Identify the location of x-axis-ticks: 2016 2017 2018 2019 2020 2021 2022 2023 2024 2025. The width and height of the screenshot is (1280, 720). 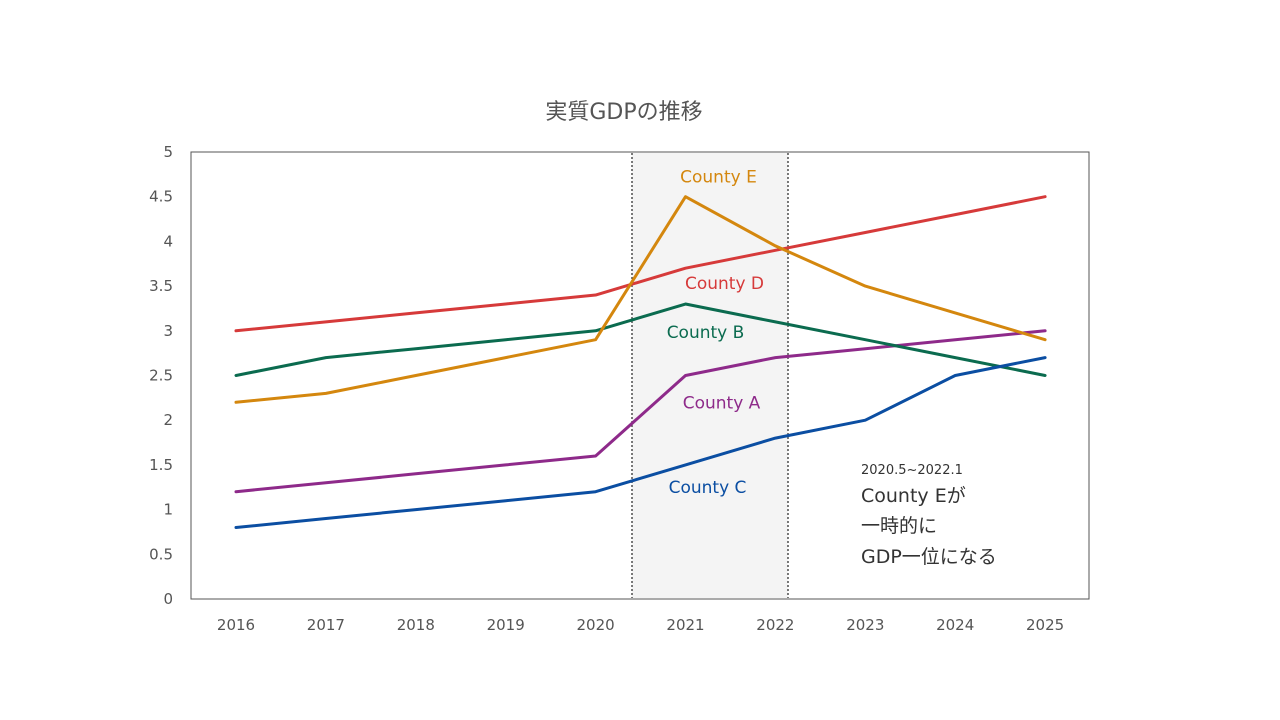
(640, 625).